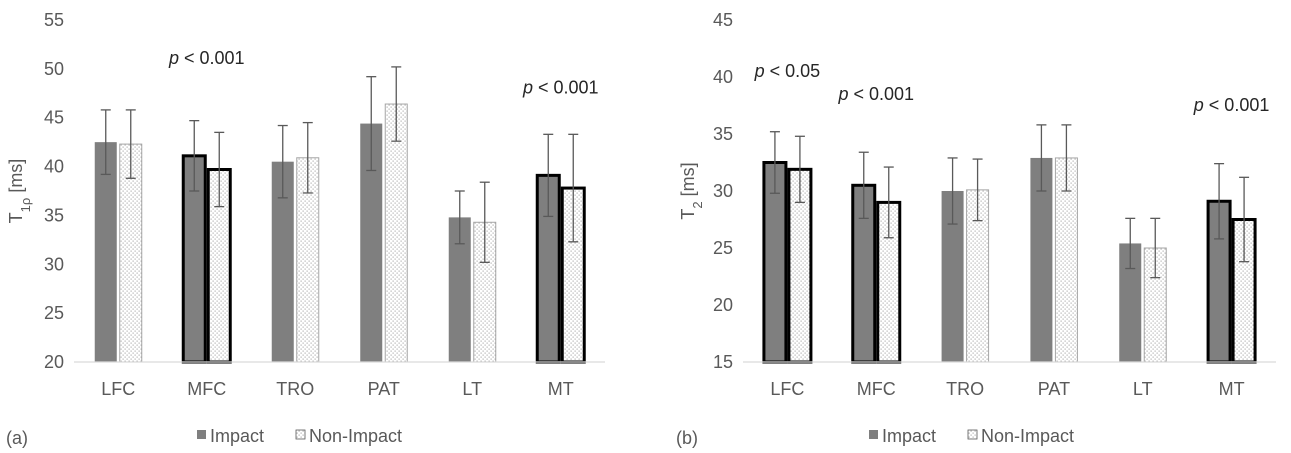 The height and width of the screenshot is (453, 1291). I want to click on bar-non-impact, so click(396, 233).